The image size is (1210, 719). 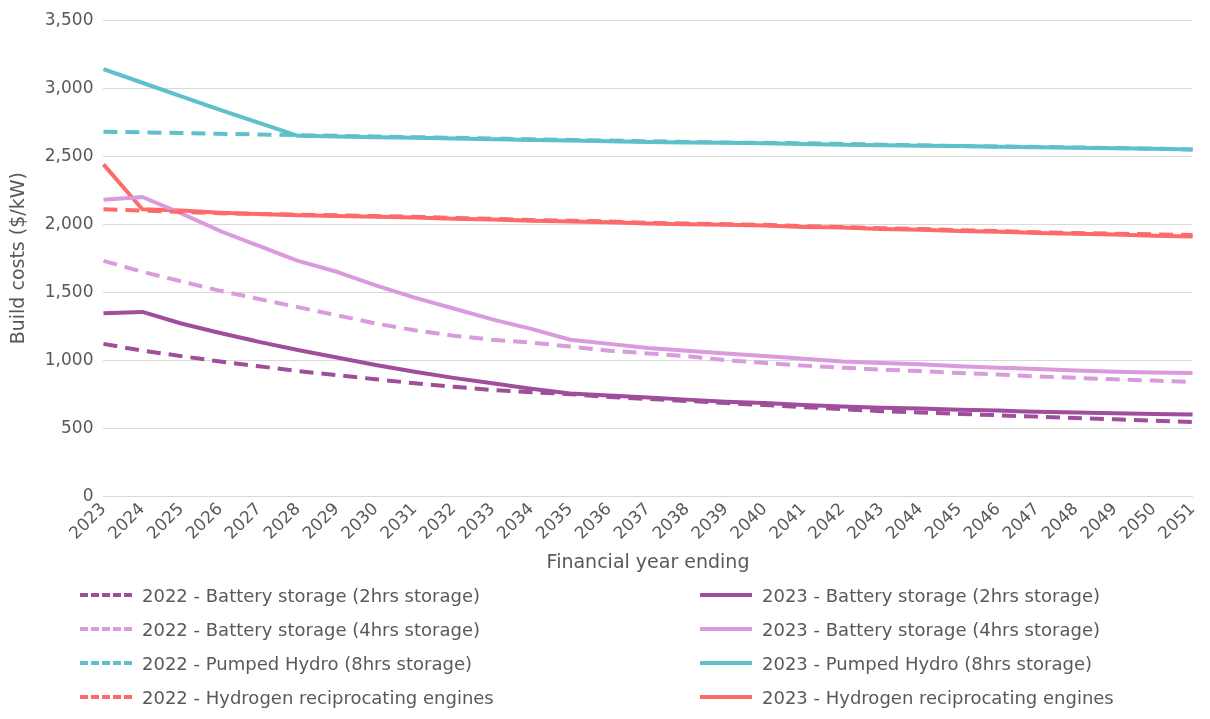 I want to click on legend-label: 2022 - Battery storage (2hrs storage), so click(x=311, y=595).